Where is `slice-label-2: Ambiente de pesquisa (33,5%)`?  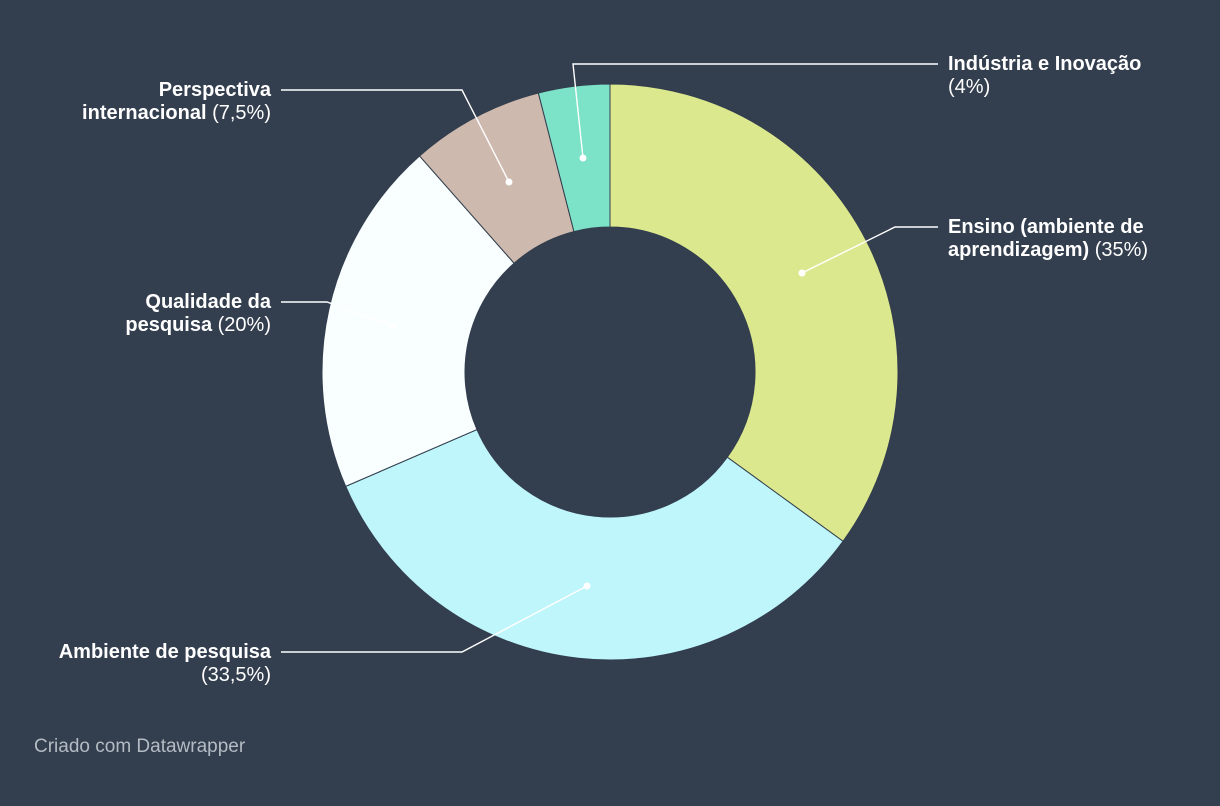
slice-label-2: Ambiente de pesquisa (33,5%) is located at coordinates (165, 663).